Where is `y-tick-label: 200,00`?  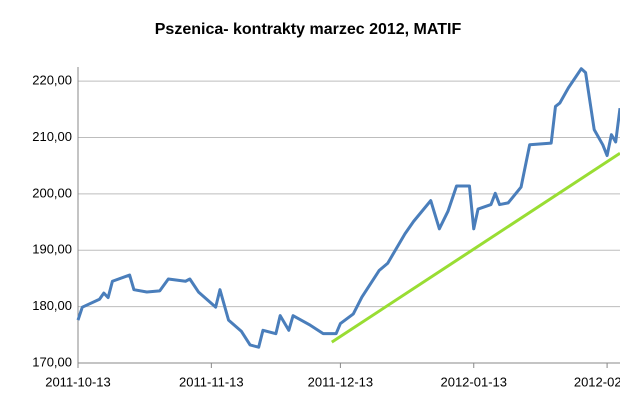 y-tick-label: 200,00 is located at coordinates (52, 192).